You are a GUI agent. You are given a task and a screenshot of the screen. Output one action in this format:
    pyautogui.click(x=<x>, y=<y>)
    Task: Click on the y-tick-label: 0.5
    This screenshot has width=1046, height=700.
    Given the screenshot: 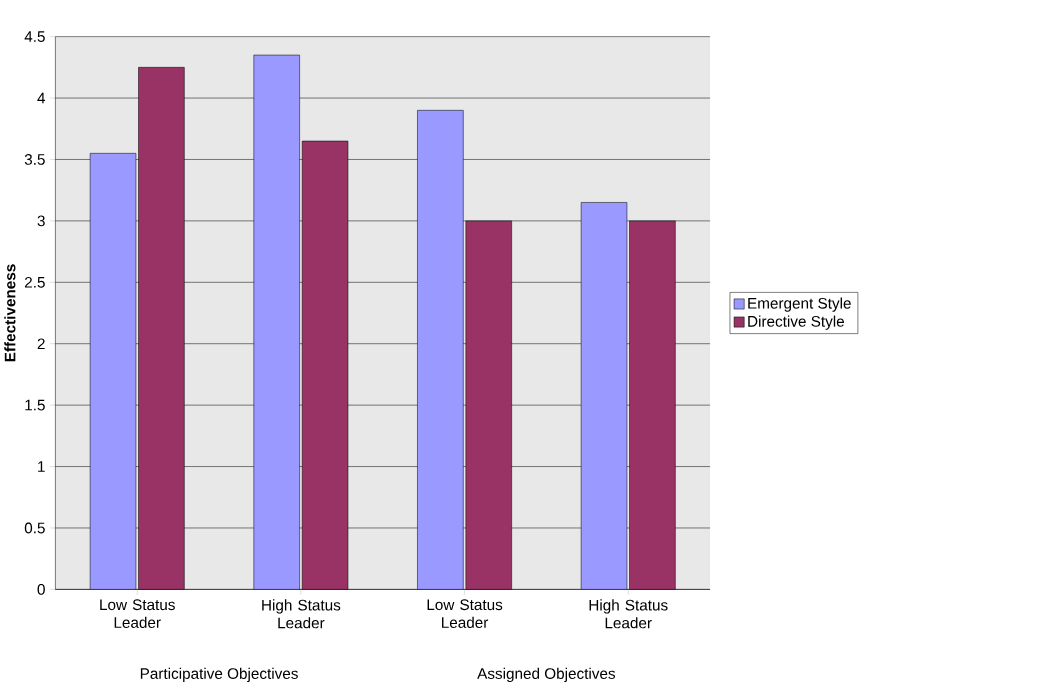 What is the action you would take?
    pyautogui.click(x=34, y=528)
    